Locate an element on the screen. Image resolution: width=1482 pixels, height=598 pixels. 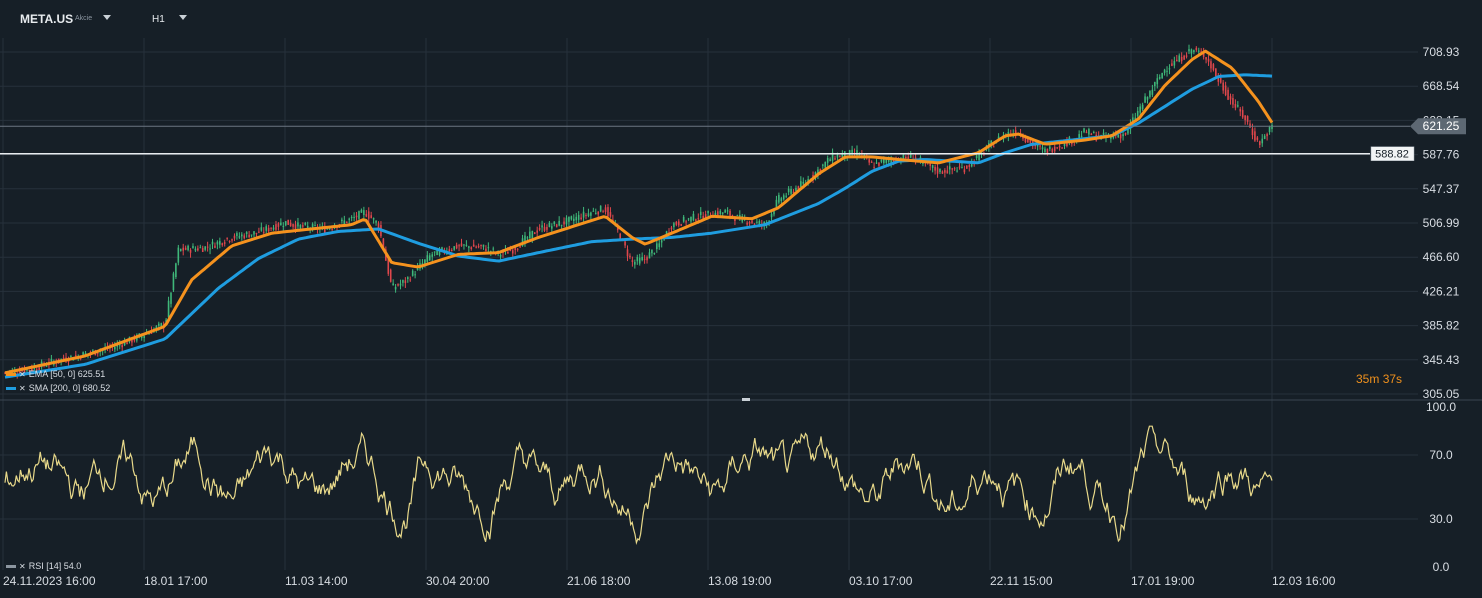
time-tick-label: 17.01 19:00 is located at coordinates (1163, 581).